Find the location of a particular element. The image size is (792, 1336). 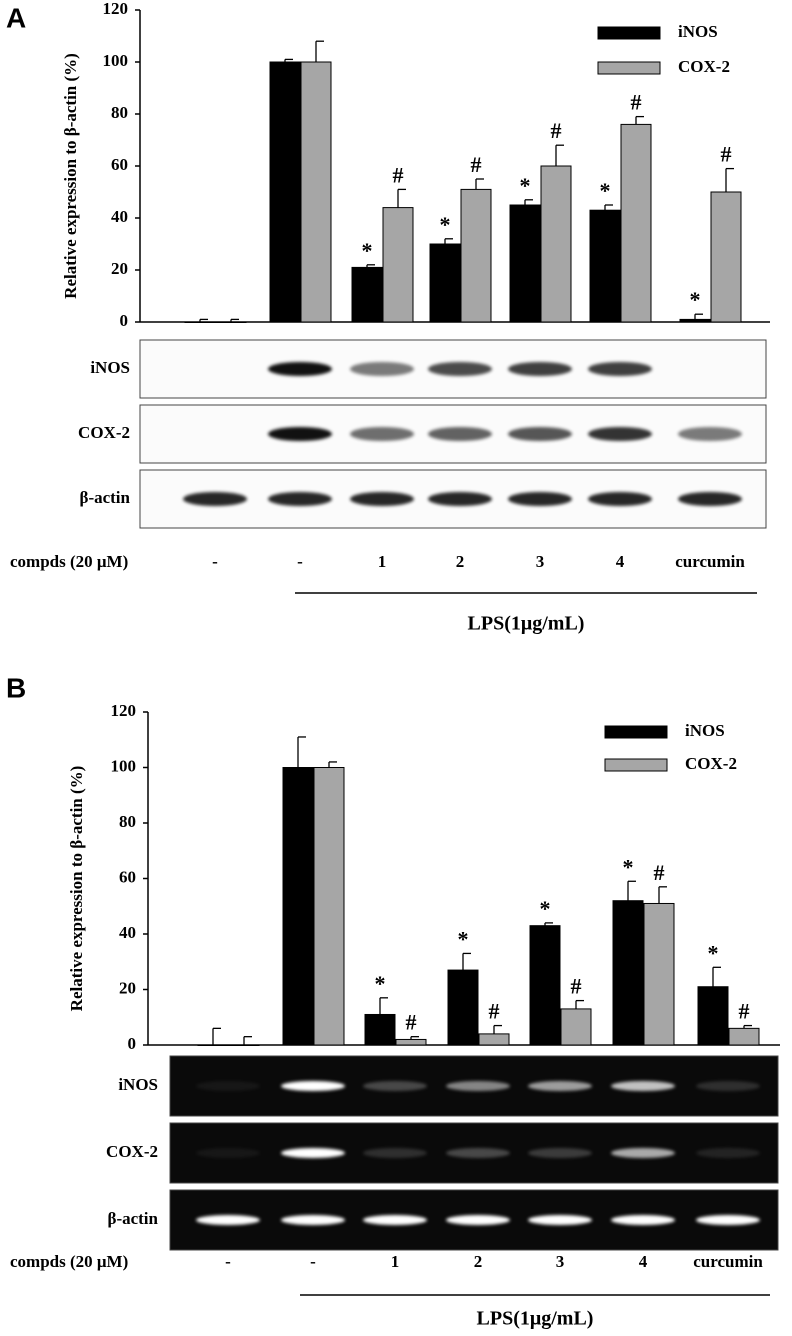

category-label: curcumin is located at coordinates (710, 561).